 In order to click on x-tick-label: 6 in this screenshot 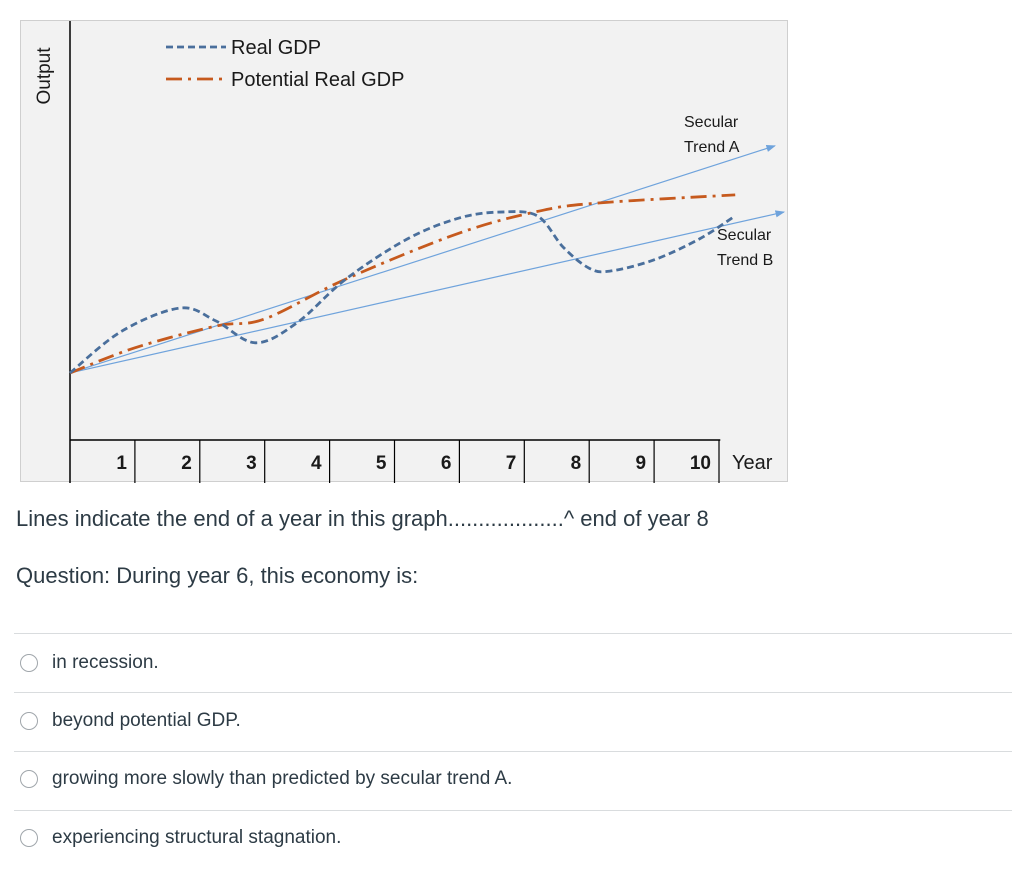, I will do `click(446, 463)`.